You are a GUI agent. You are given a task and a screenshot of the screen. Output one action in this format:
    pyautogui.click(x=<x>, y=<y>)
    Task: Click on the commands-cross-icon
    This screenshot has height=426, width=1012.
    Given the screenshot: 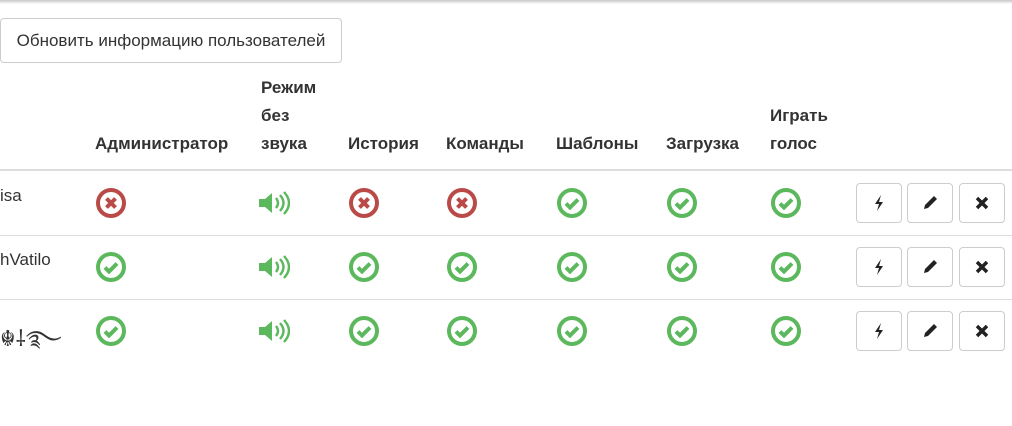 What is the action you would take?
    pyautogui.click(x=462, y=203)
    